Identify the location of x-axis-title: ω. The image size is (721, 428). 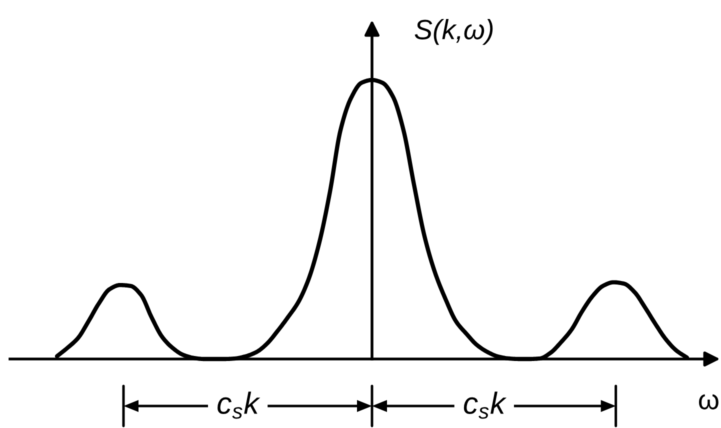
(708, 402).